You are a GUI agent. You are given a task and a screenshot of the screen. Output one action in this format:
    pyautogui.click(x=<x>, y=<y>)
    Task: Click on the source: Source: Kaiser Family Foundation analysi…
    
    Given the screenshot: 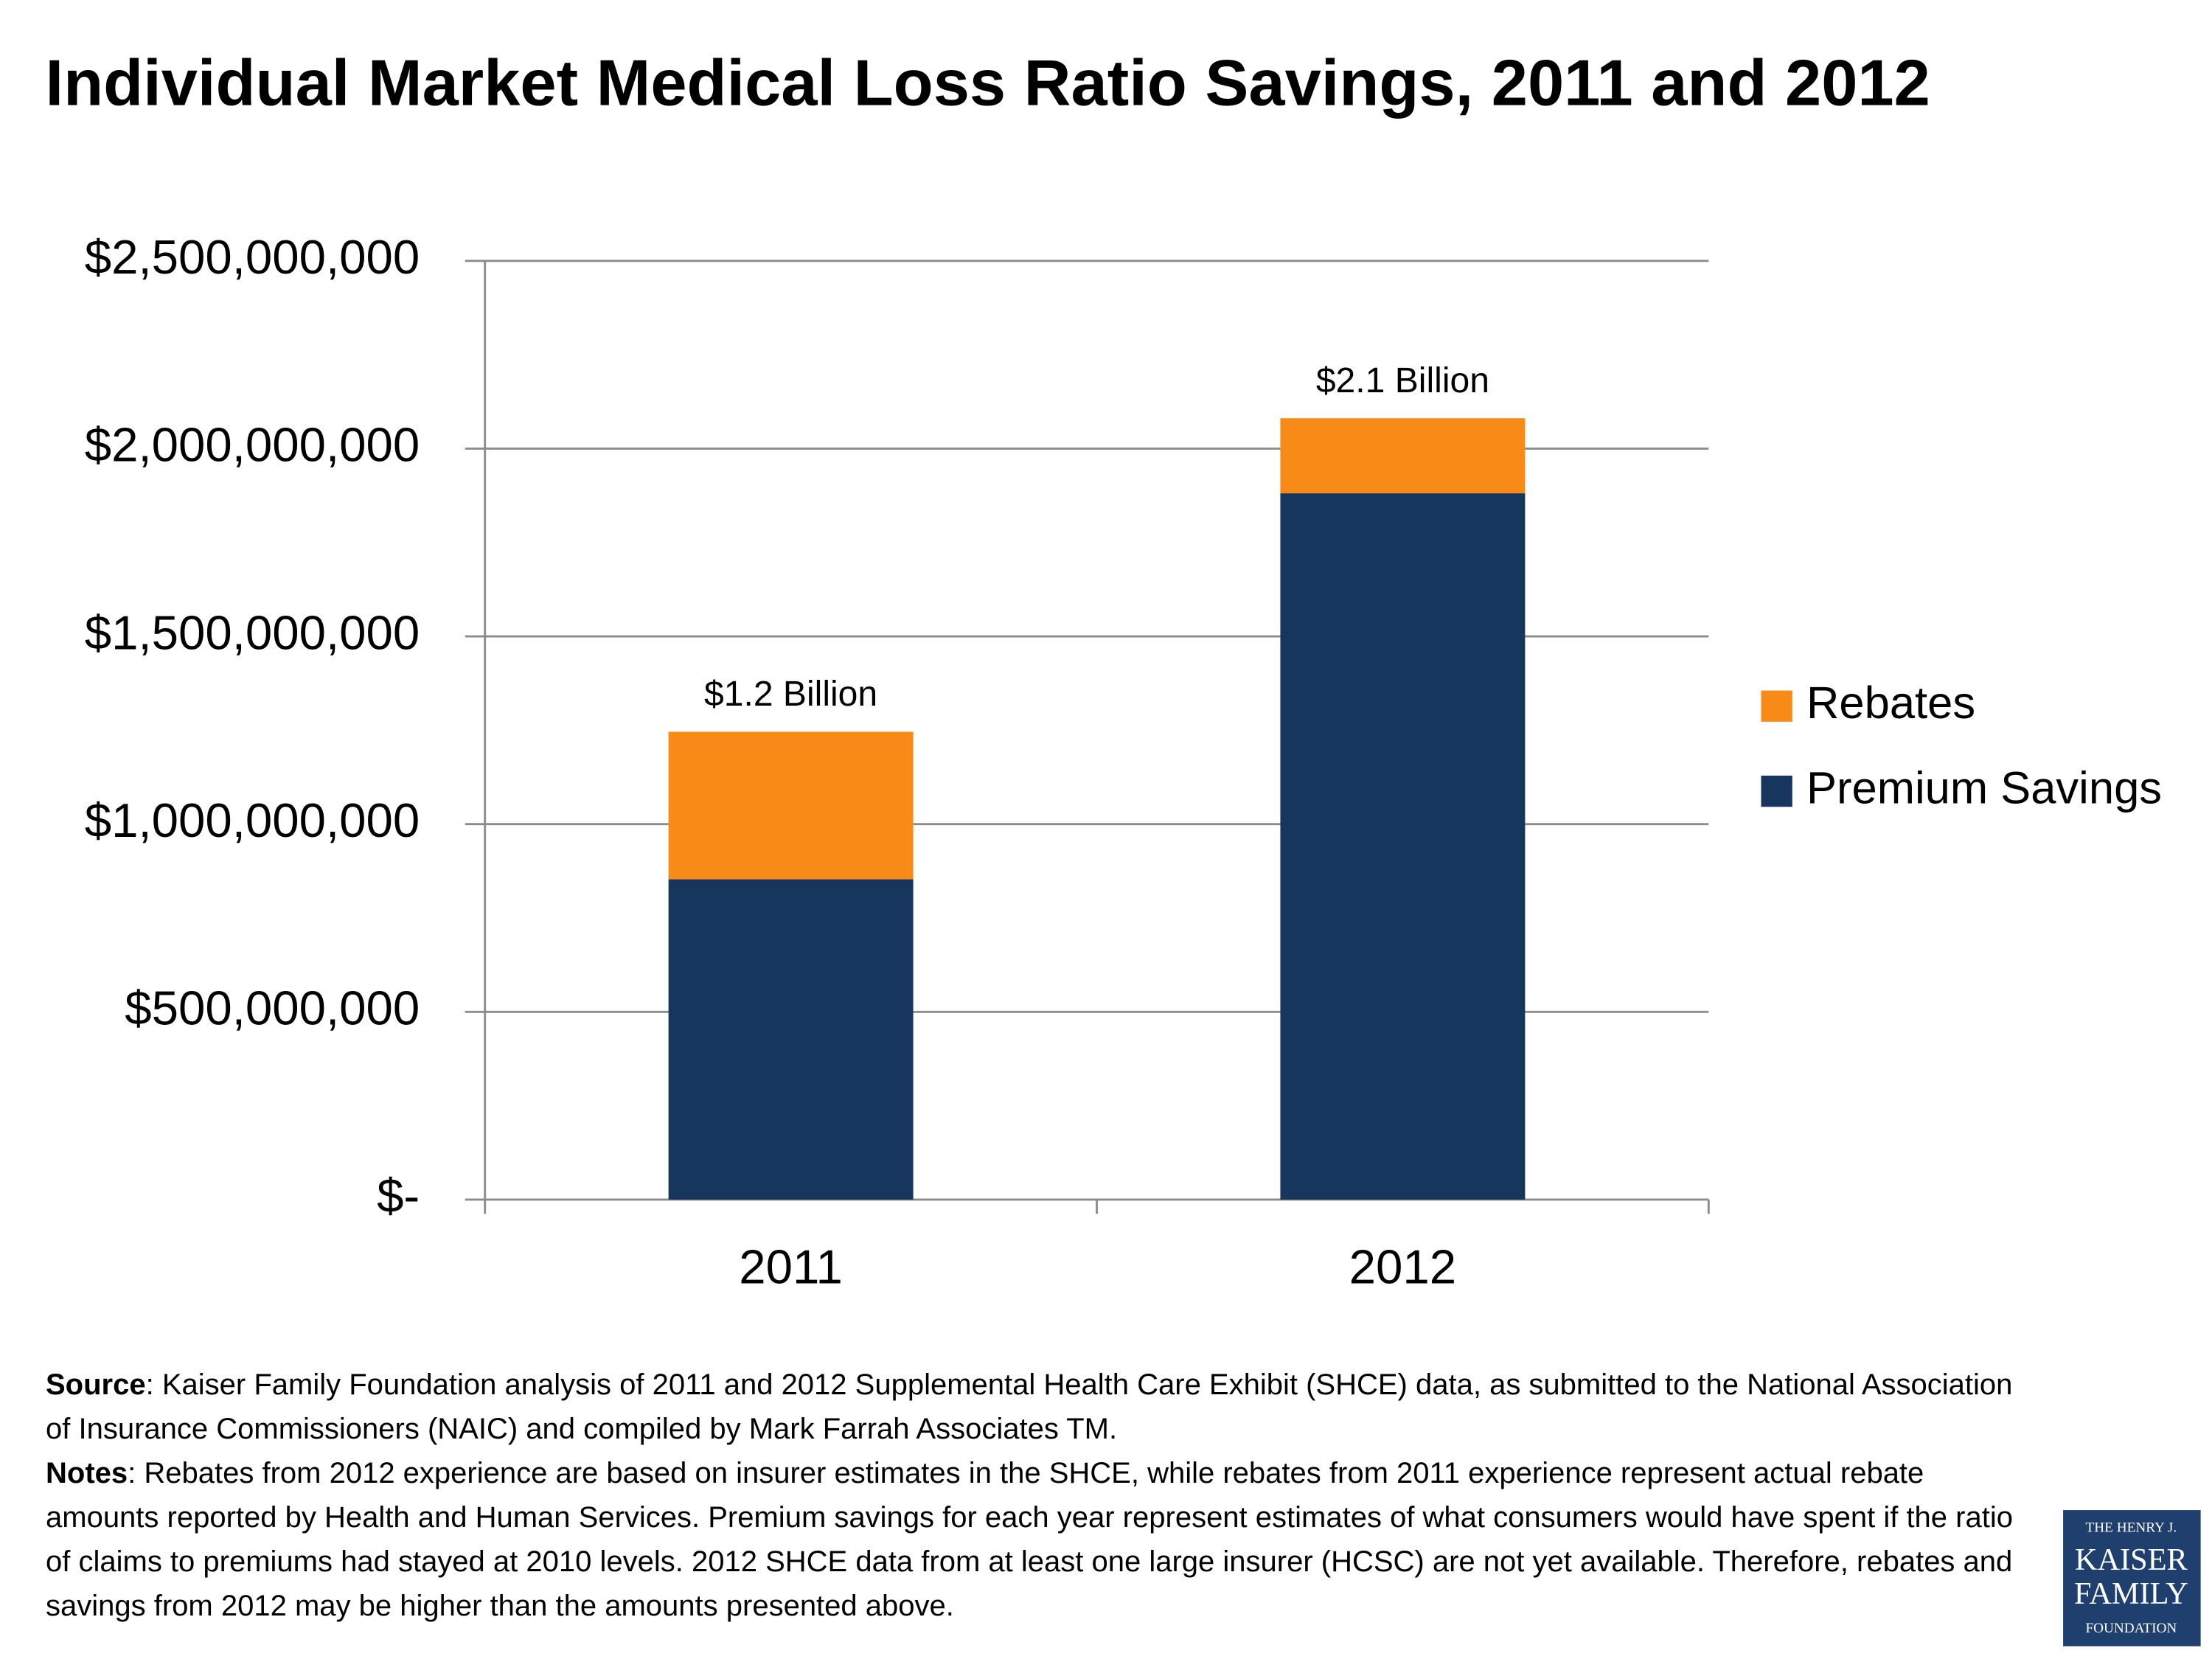 What is the action you would take?
    pyautogui.click(x=1034, y=1407)
    